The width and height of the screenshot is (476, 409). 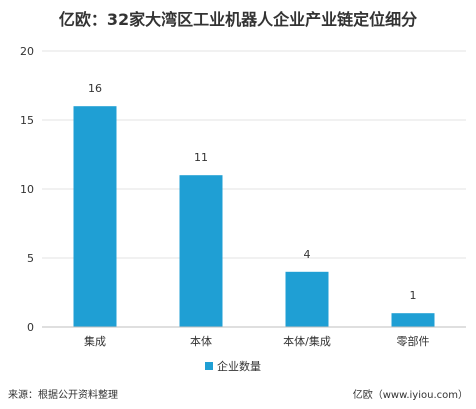 What do you see at coordinates (201, 157) in the screenshot?
I see `data-label: 11` at bounding box center [201, 157].